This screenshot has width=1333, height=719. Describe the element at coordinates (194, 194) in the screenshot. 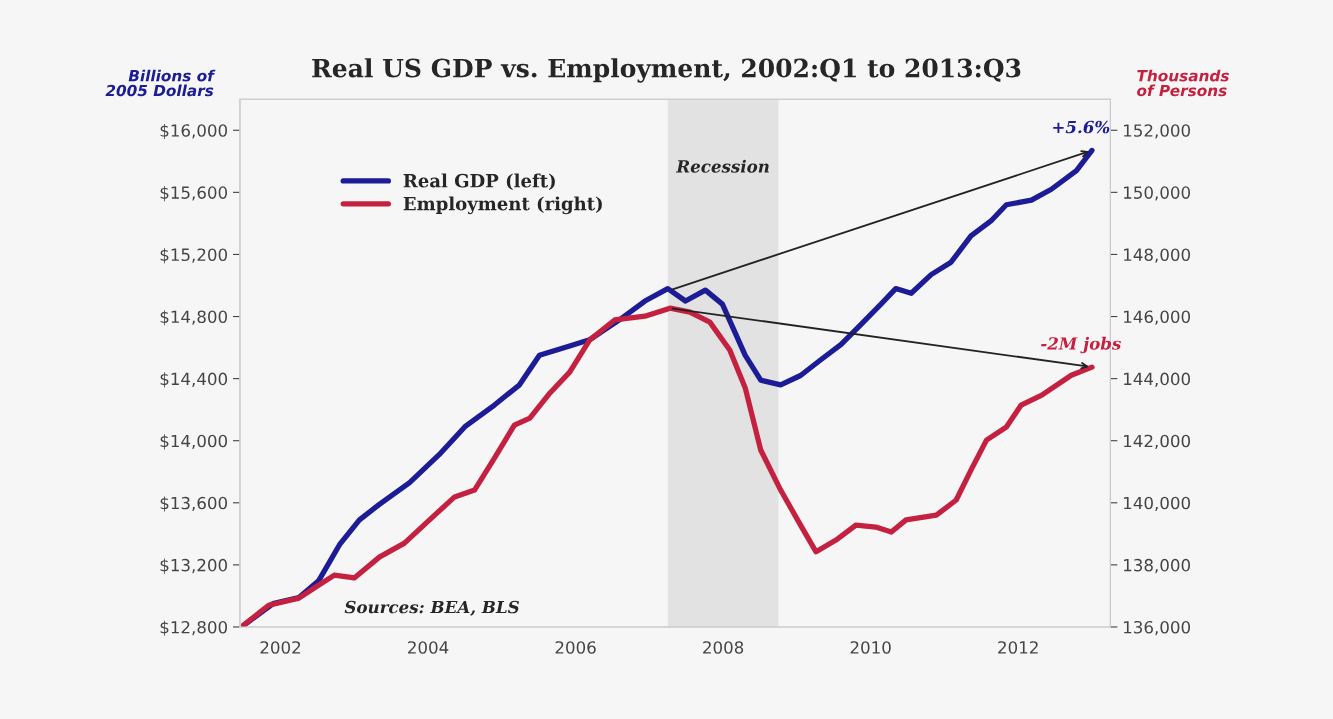

I see `y-tick-label: $15,600` at that location.